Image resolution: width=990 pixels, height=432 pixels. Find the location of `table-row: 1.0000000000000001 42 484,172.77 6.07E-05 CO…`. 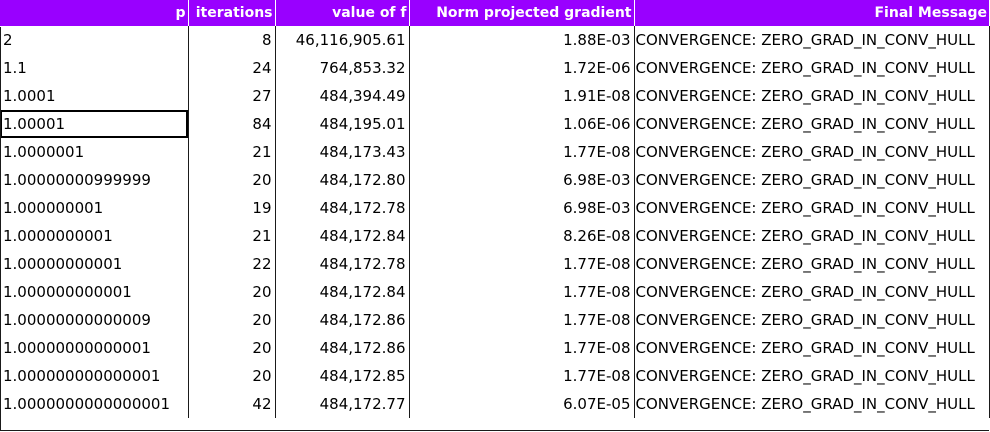

table-row: 1.0000000000000001 42 484,172.77 6.07E-05 CO… is located at coordinates (495, 404).